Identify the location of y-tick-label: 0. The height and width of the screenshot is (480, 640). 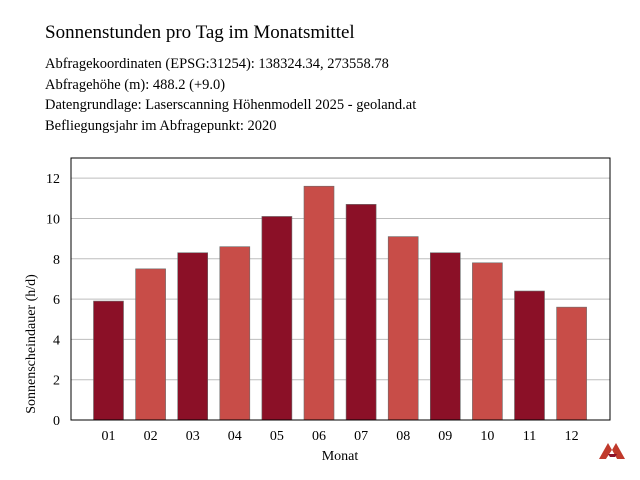
(56, 421).